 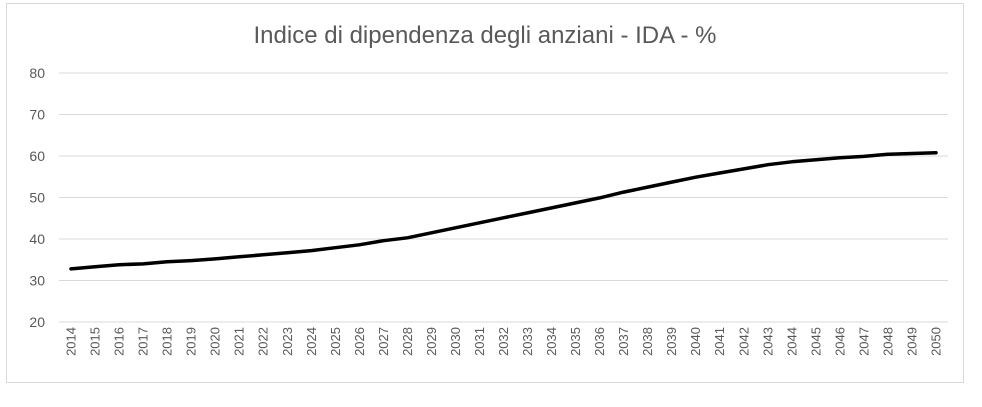 I want to click on x-tick-label: 2025, so click(x=335, y=341).